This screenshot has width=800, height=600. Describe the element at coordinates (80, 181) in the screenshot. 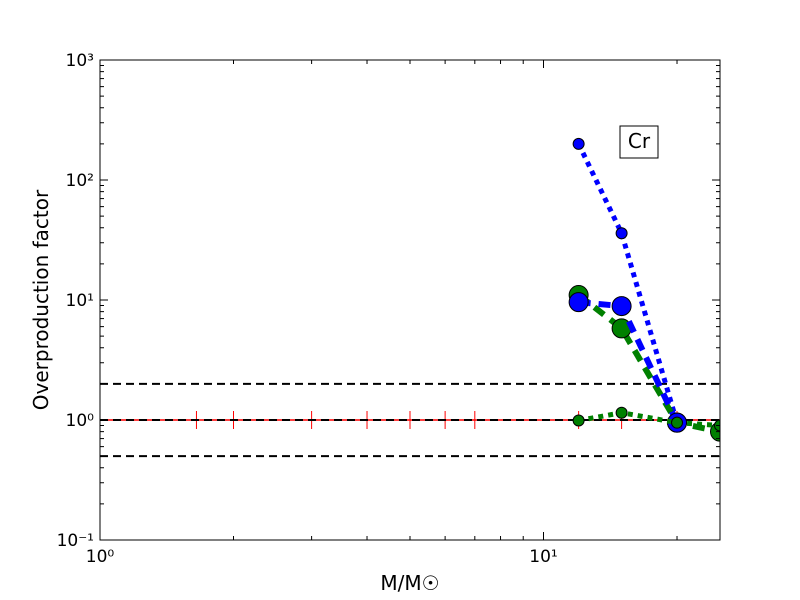

I see `y-tick-label: 10²` at that location.